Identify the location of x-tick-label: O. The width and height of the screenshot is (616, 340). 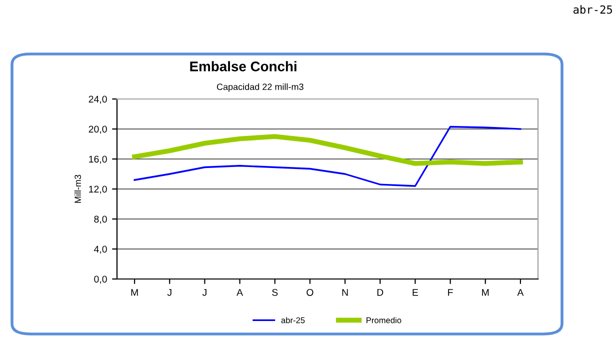
(310, 292).